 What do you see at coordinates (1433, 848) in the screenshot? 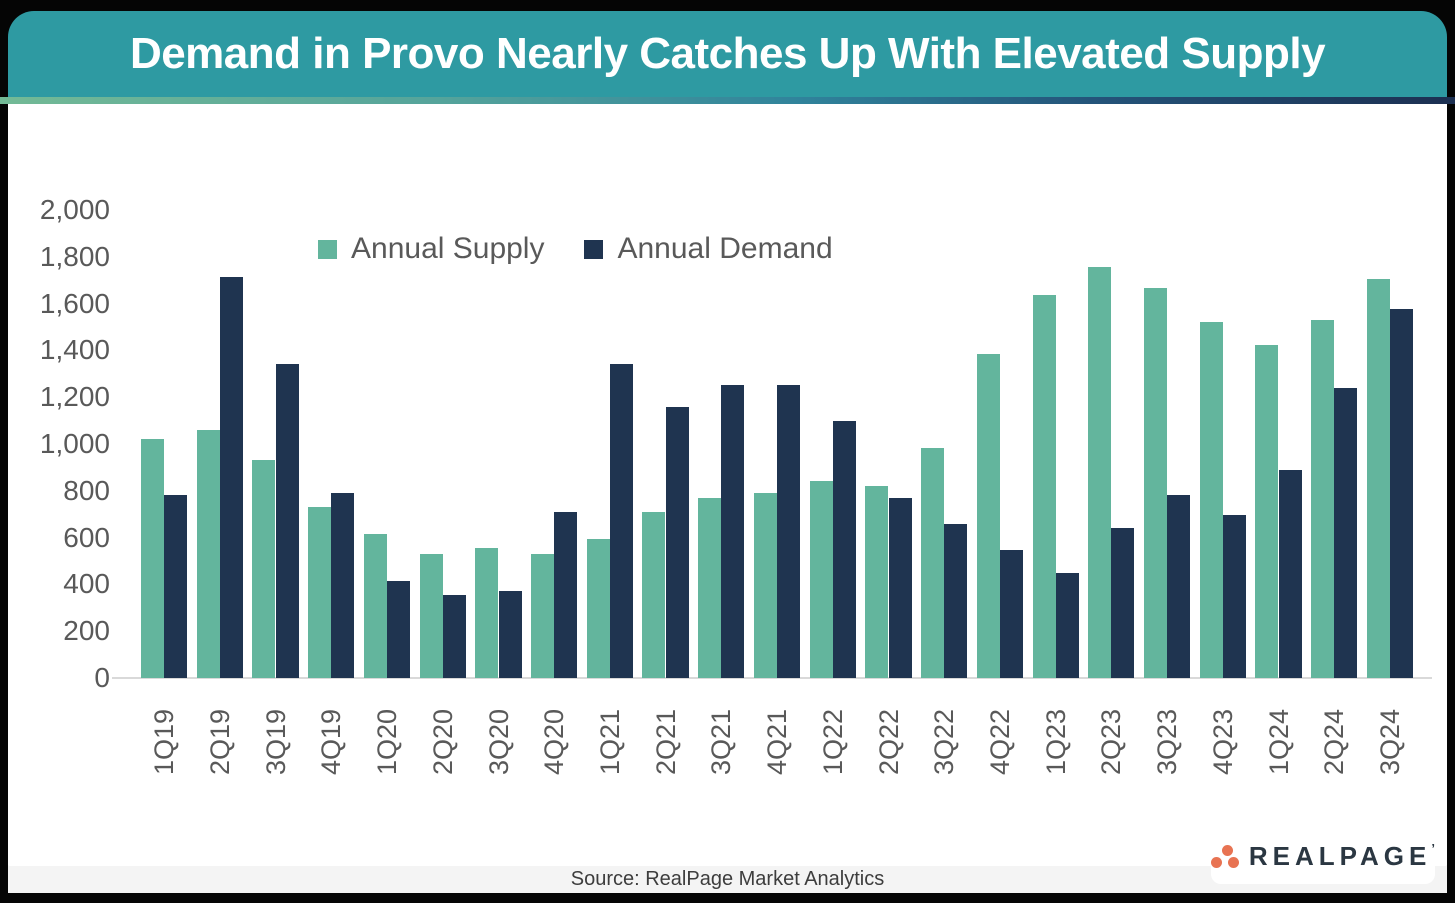
I see `logo-trademark: ’` at bounding box center [1433, 848].